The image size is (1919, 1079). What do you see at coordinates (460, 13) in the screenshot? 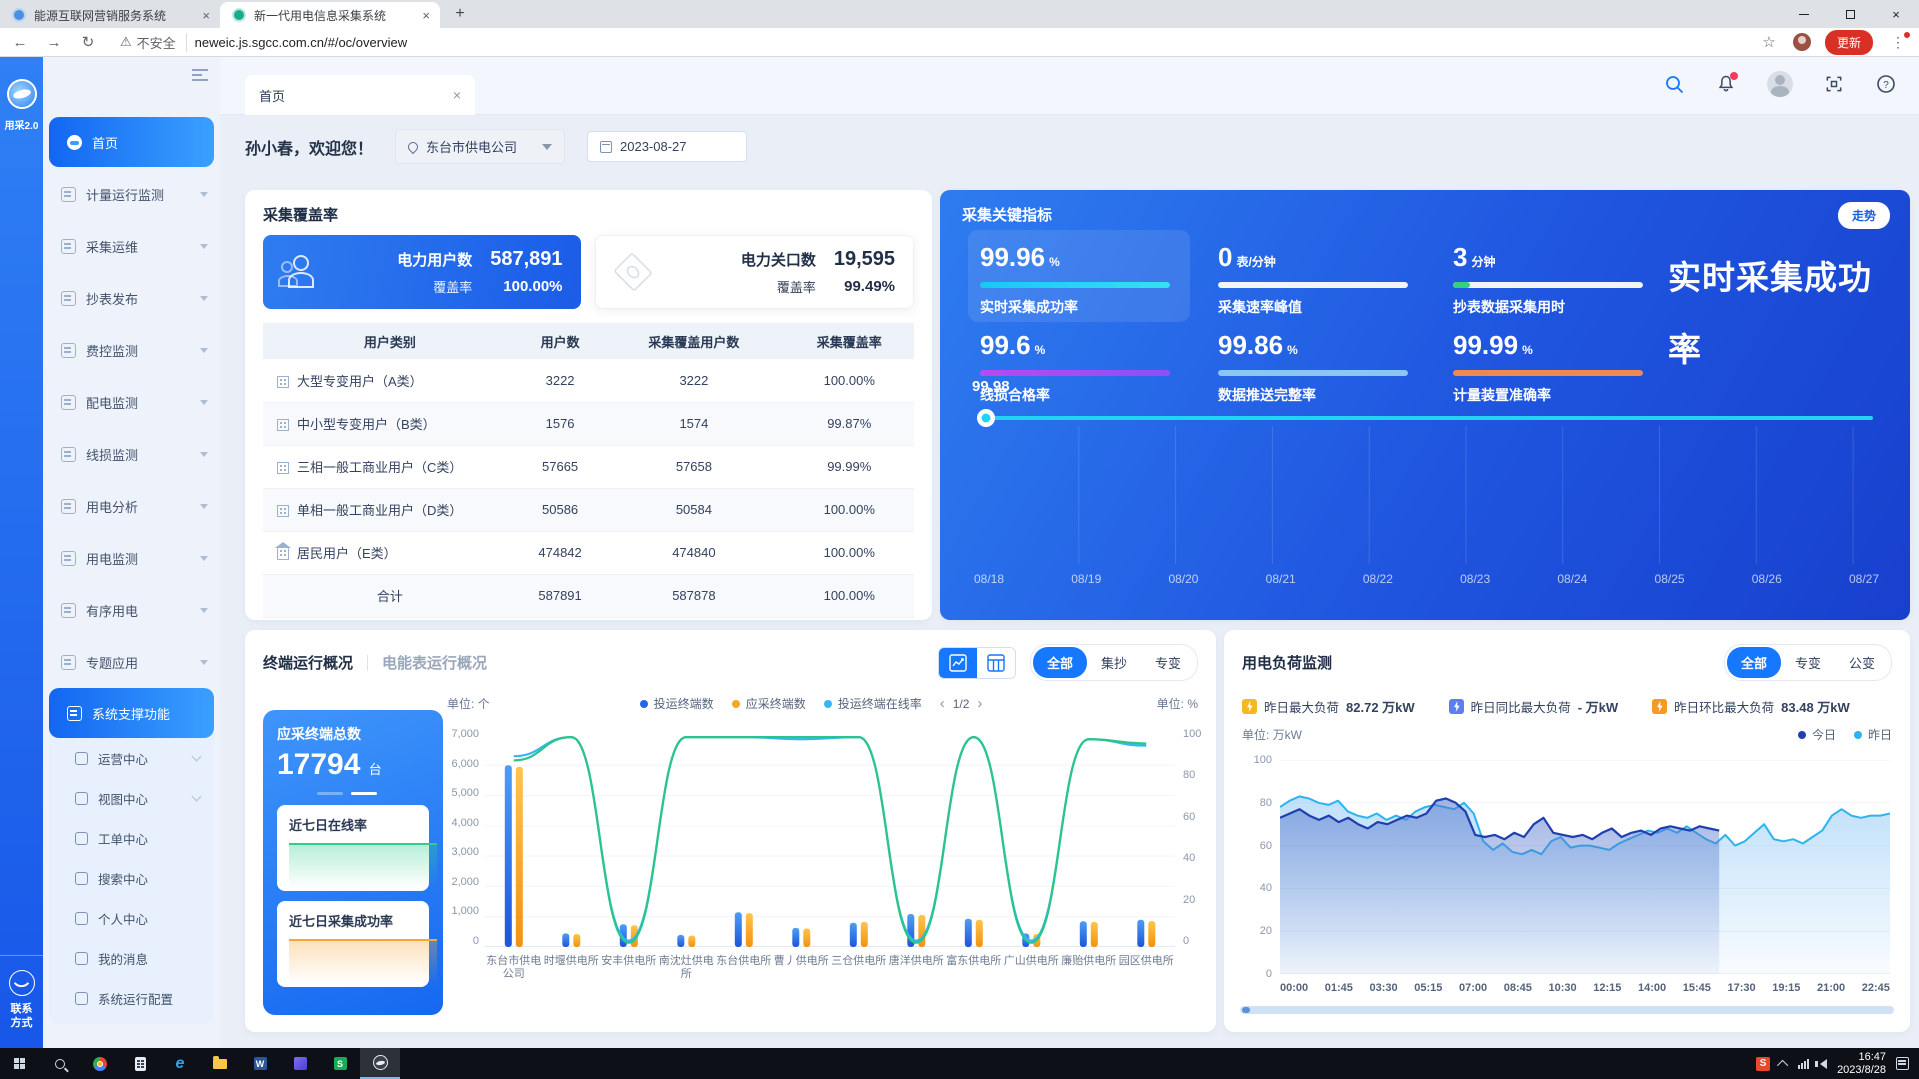
I see `new-tab-button: +` at bounding box center [460, 13].